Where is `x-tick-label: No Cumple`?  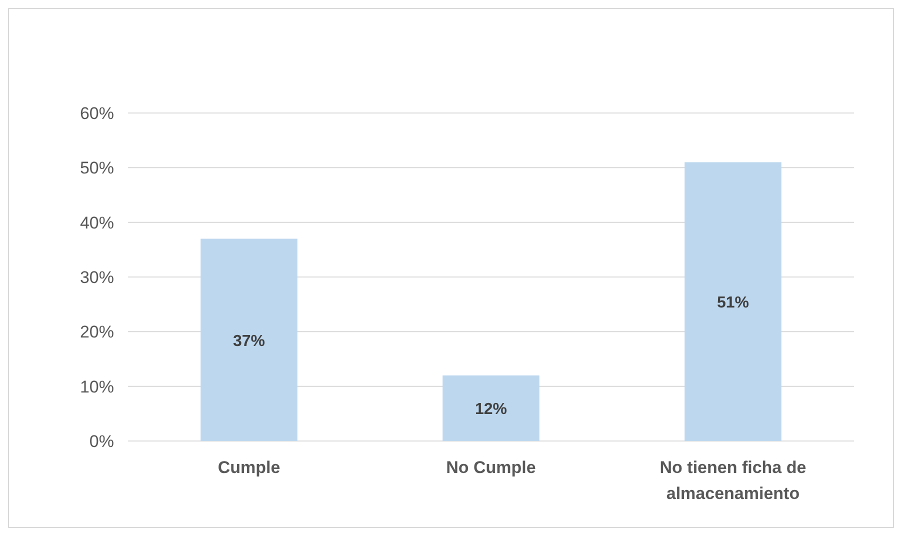
x-tick-label: No Cumple is located at coordinates (491, 467).